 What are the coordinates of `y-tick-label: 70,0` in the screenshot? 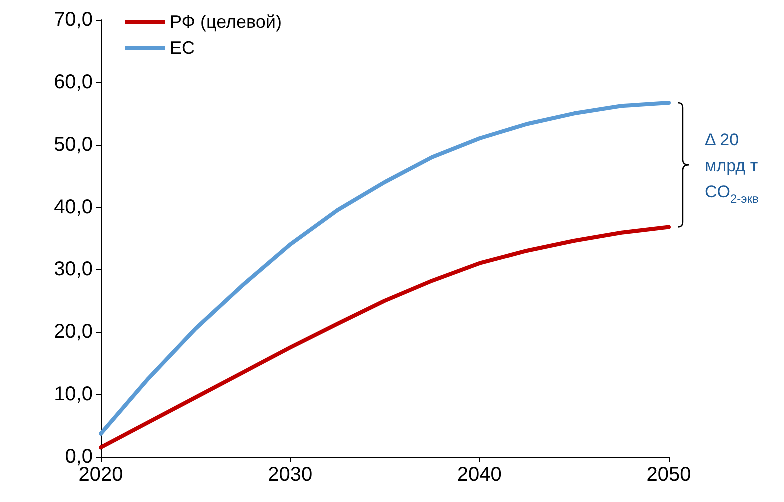 It's located at (73, 20).